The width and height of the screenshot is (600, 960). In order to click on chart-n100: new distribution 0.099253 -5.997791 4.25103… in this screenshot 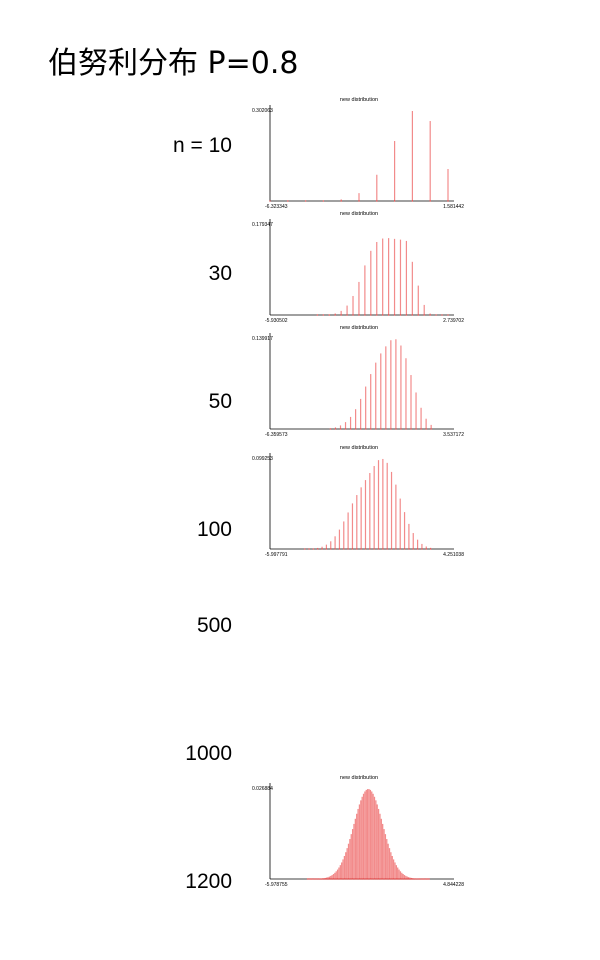, I will do `click(358, 501)`.